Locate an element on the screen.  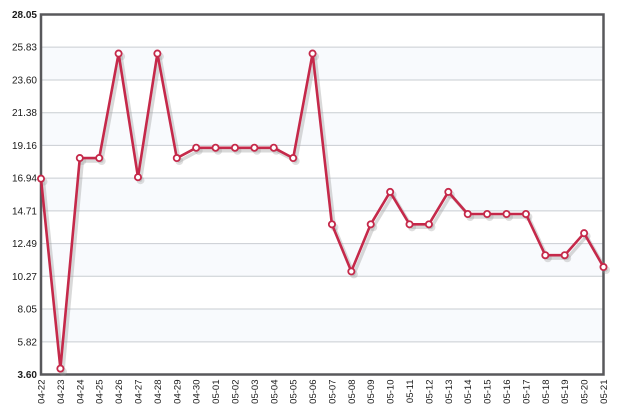
y-axis-label: 3.60 is located at coordinates (28, 375).